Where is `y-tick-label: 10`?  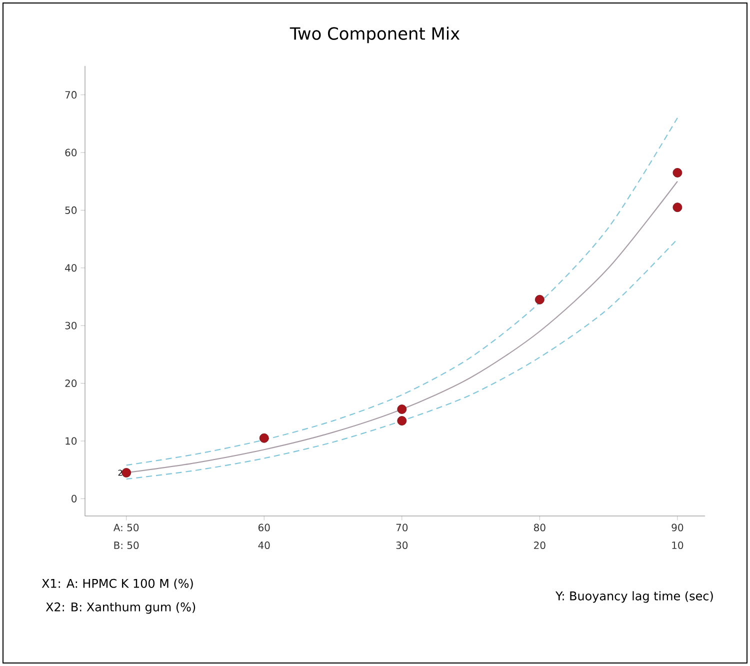
y-tick-label: 10 is located at coordinates (71, 441).